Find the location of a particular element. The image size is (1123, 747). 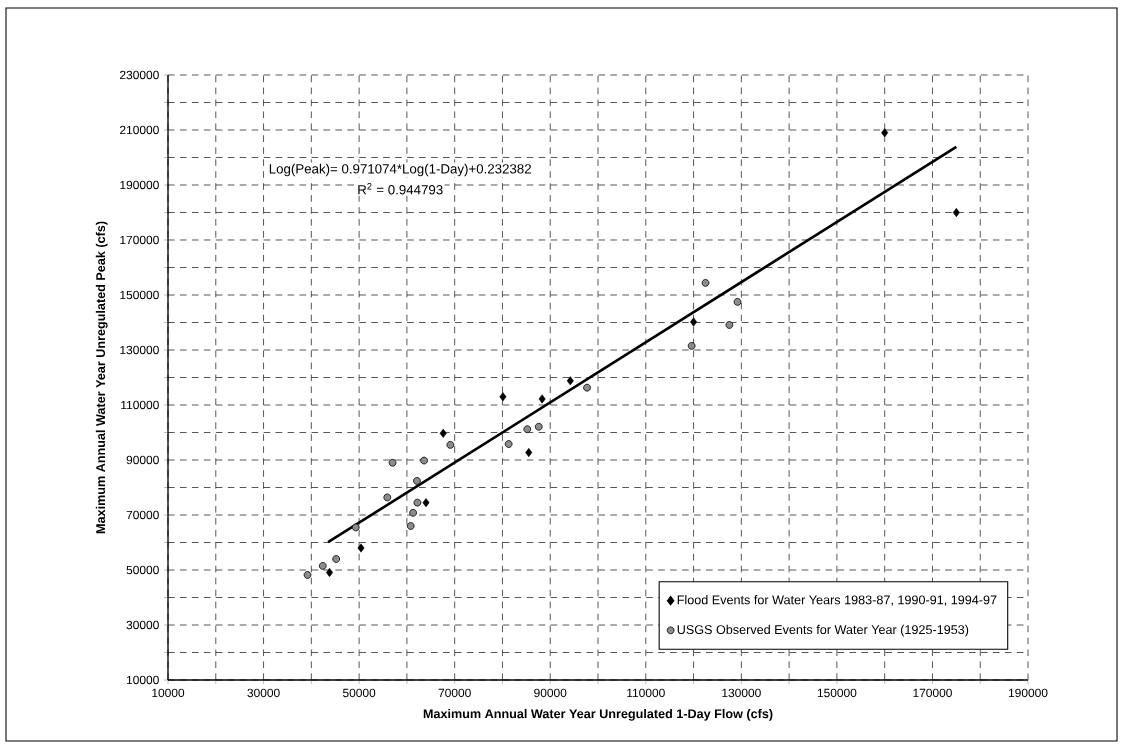

x-tick-label: 10000 is located at coordinates (168, 693).